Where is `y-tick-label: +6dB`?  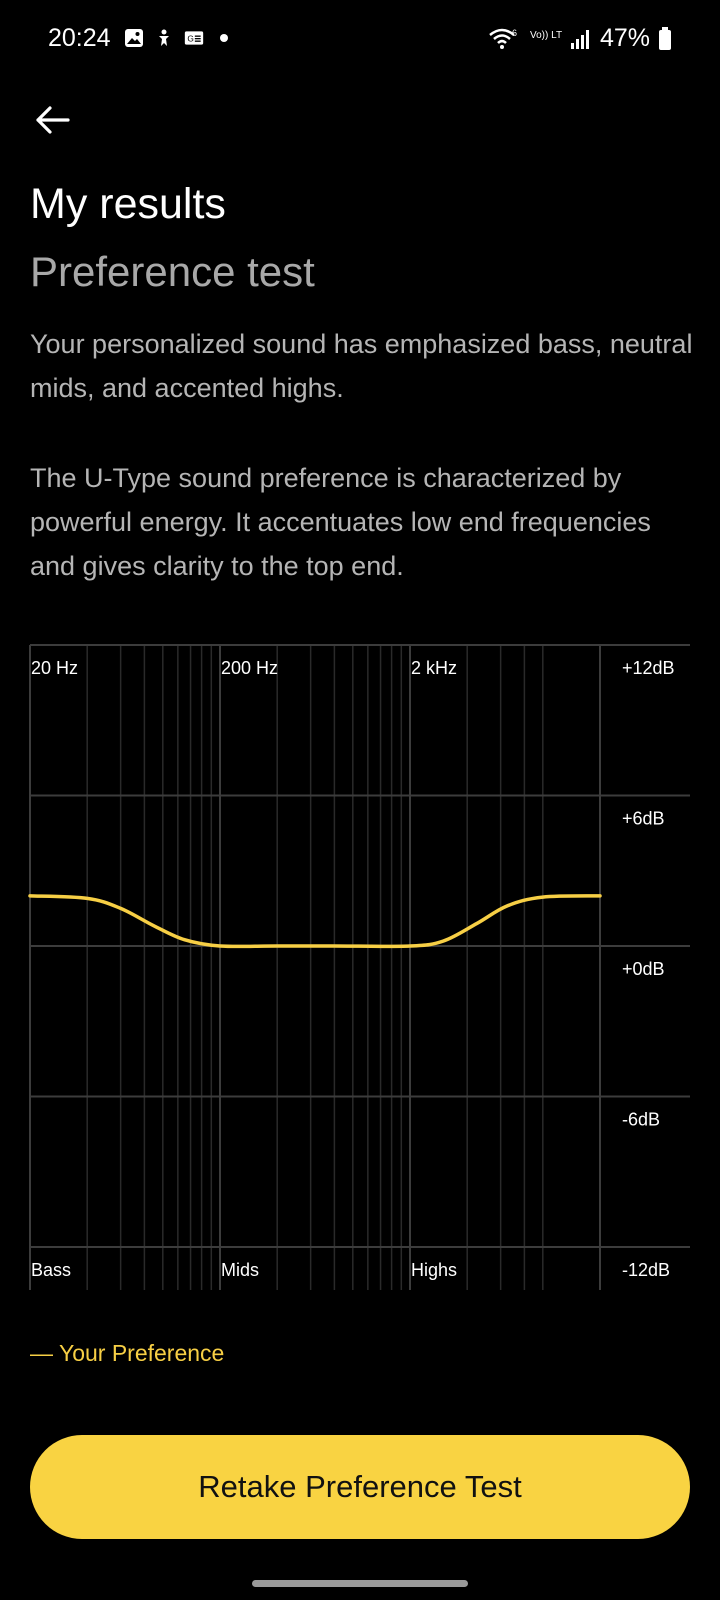
y-tick-label: +6dB is located at coordinates (643, 819).